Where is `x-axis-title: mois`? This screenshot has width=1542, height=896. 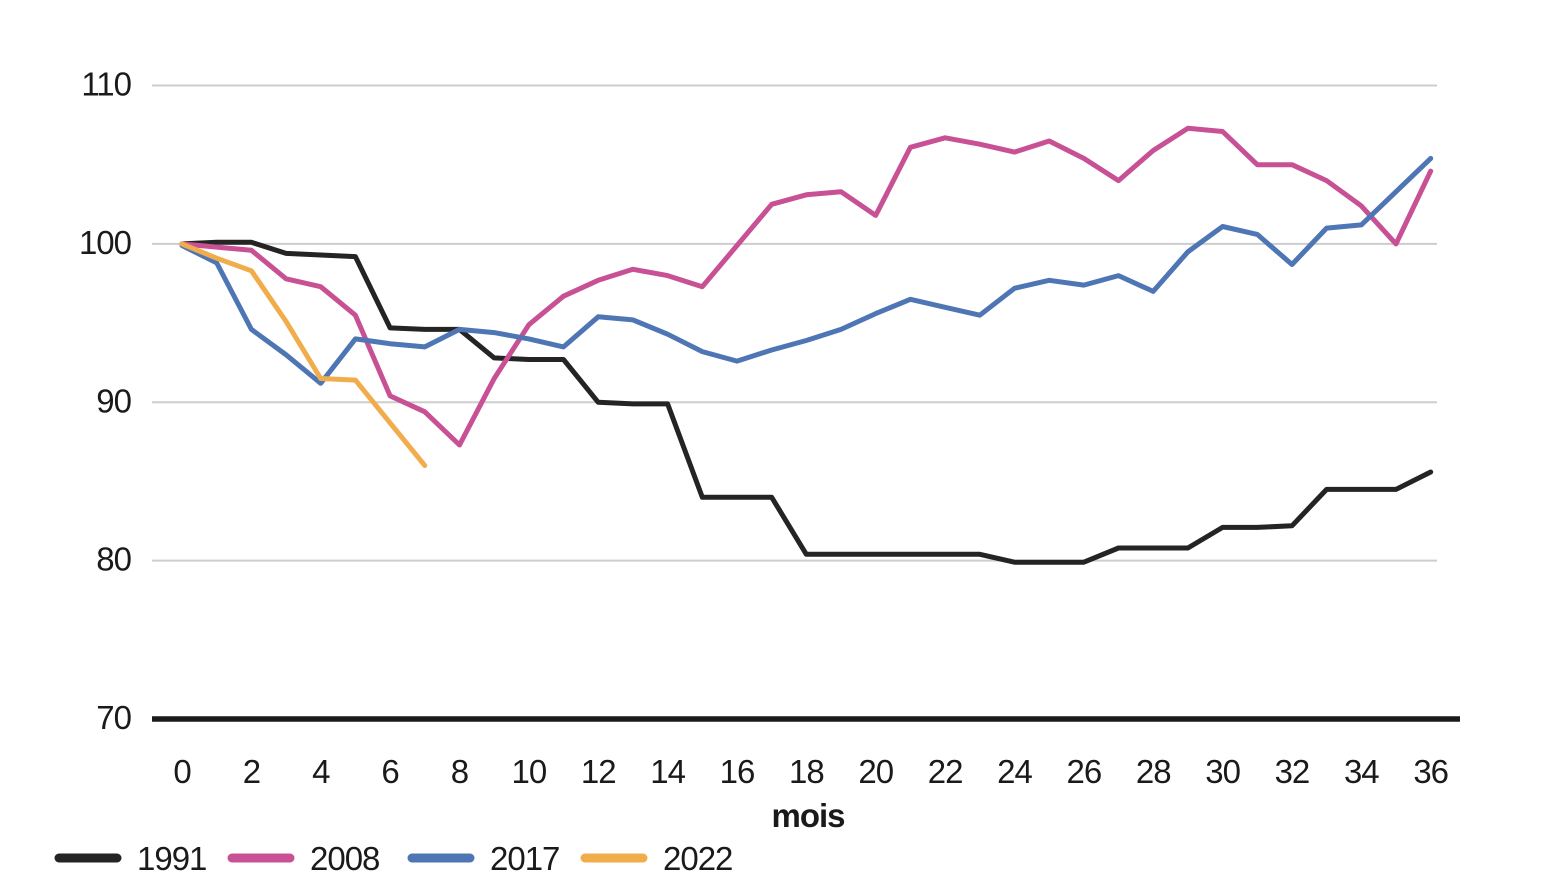 x-axis-title: mois is located at coordinates (807, 815).